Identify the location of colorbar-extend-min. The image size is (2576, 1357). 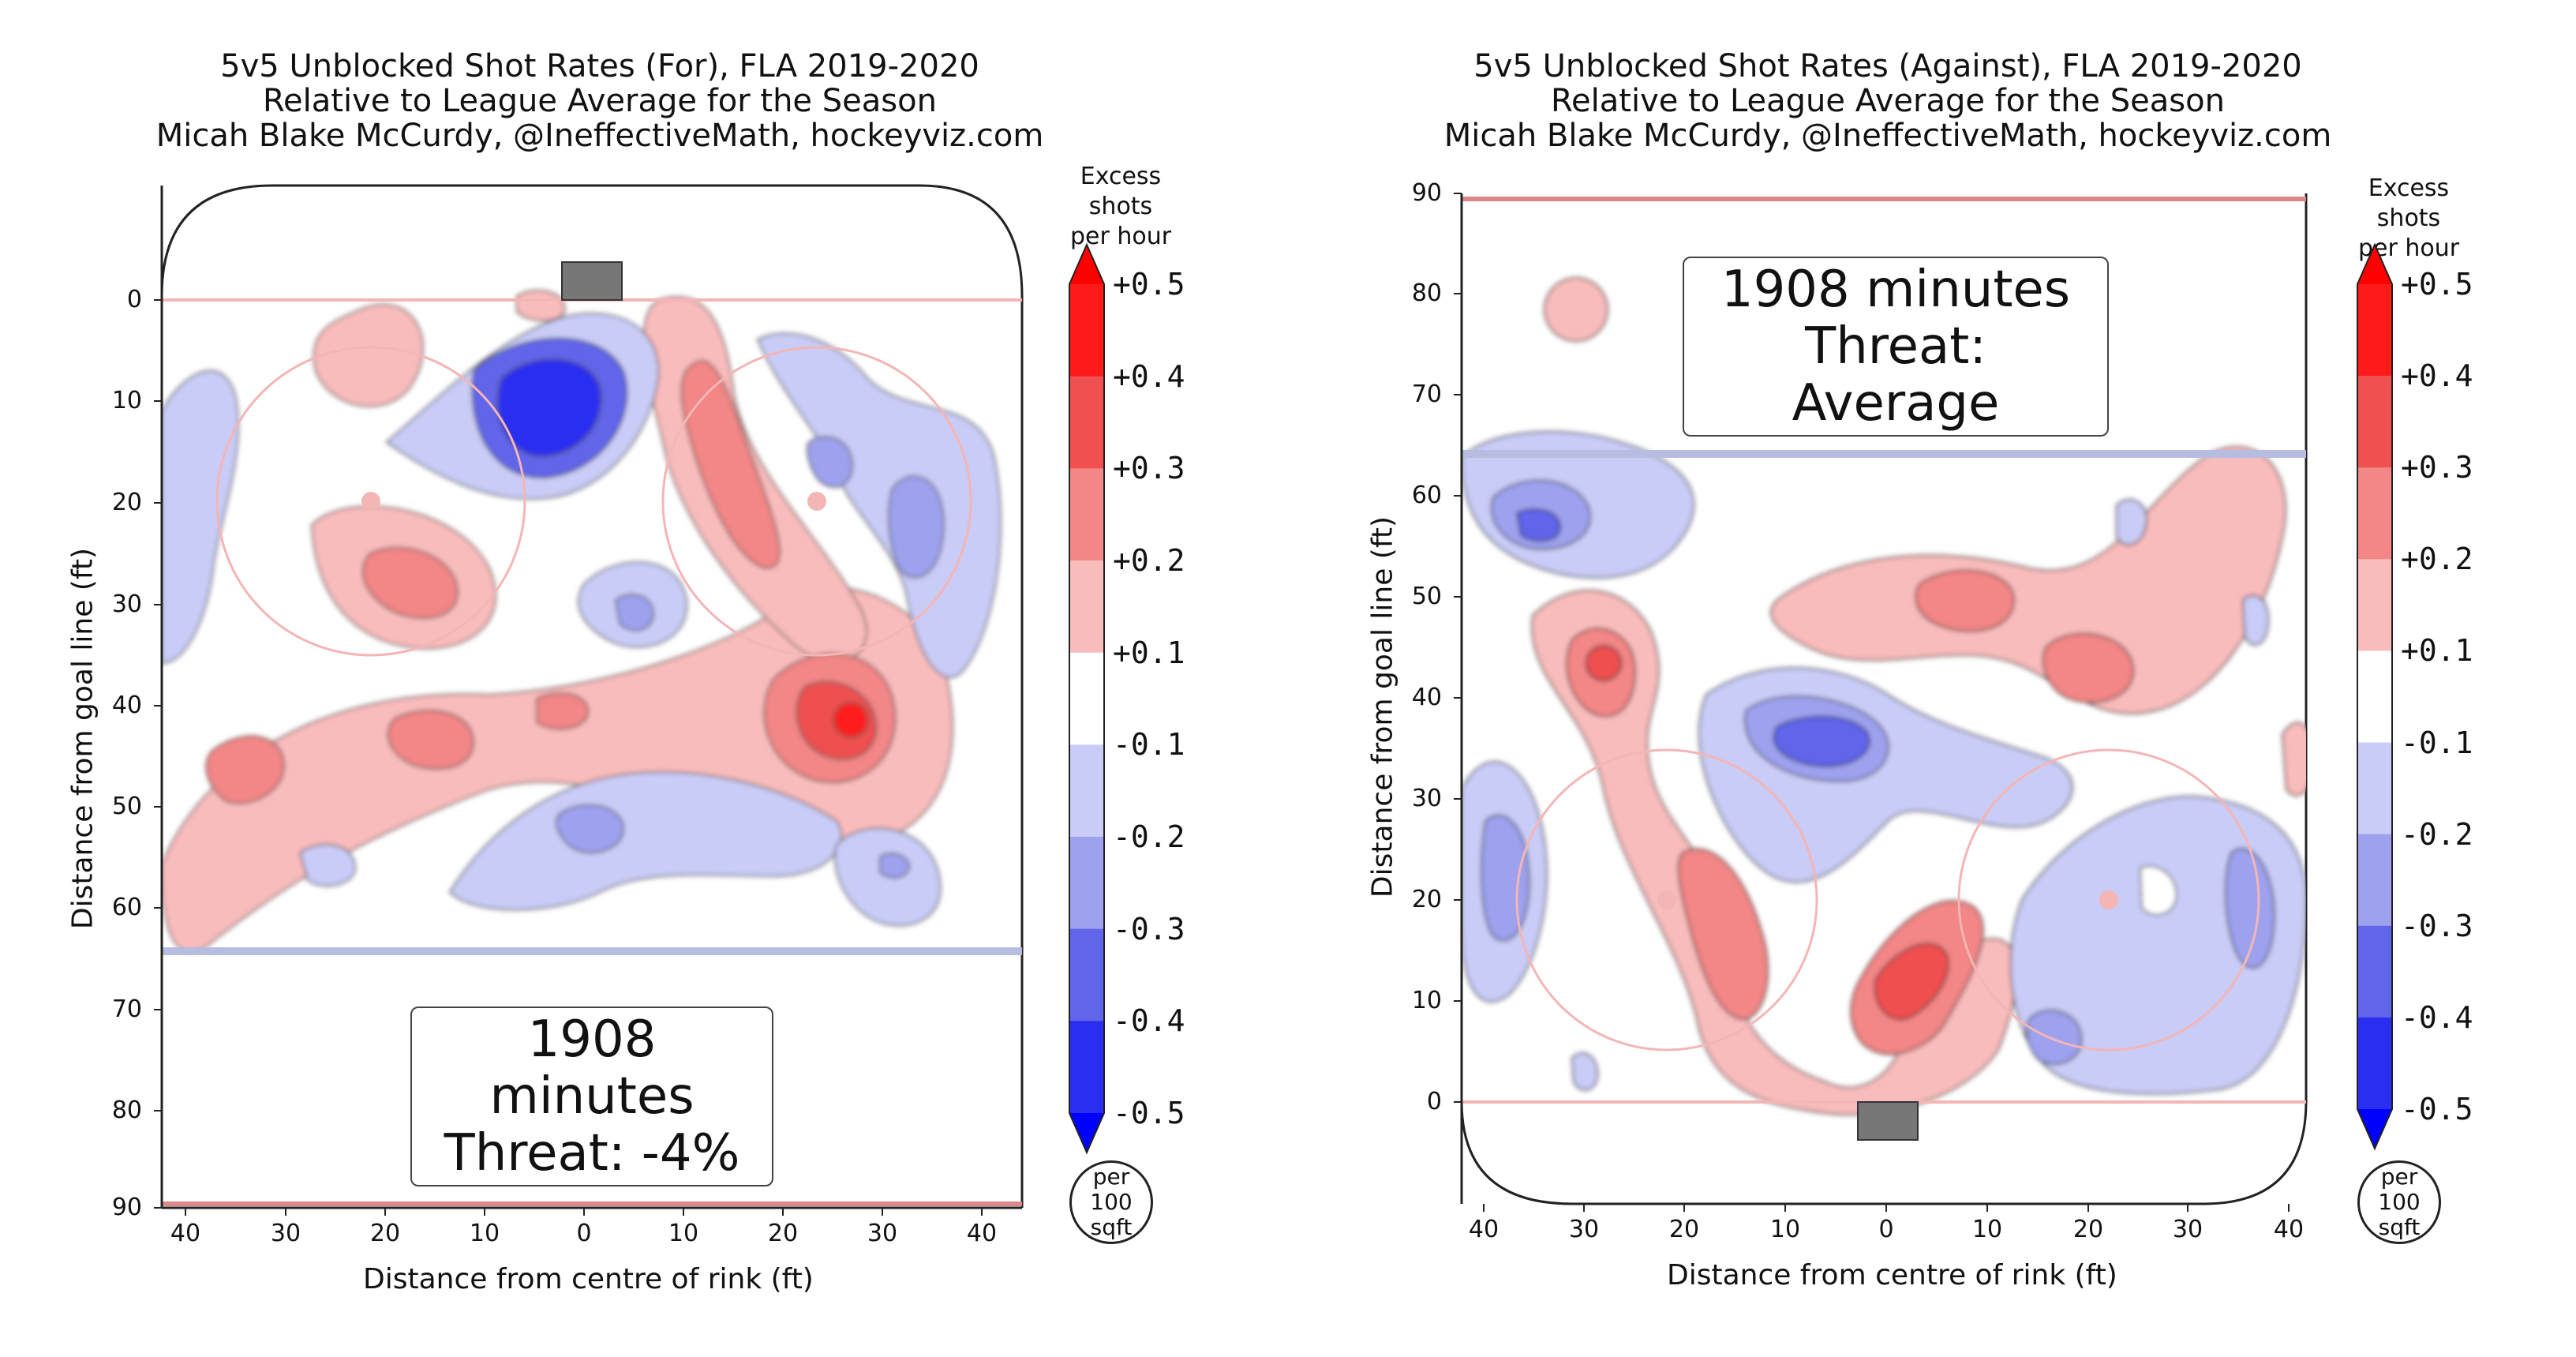
(2374, 1129).